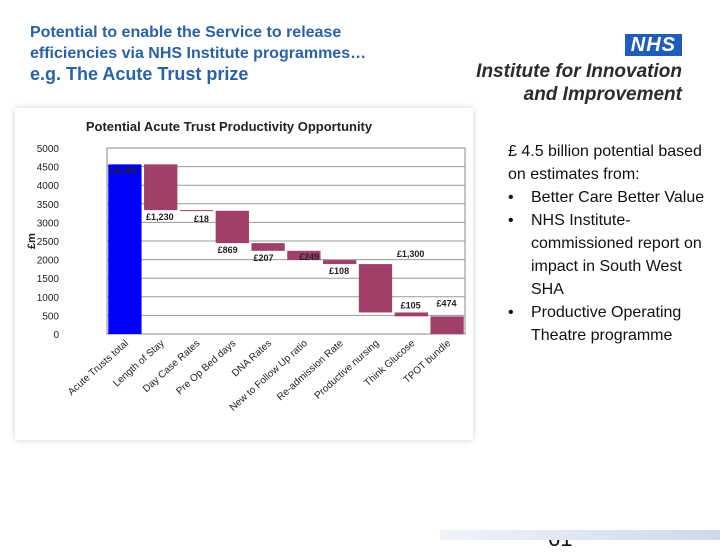 The height and width of the screenshot is (552, 720). I want to click on data-label: £207, so click(263, 258).